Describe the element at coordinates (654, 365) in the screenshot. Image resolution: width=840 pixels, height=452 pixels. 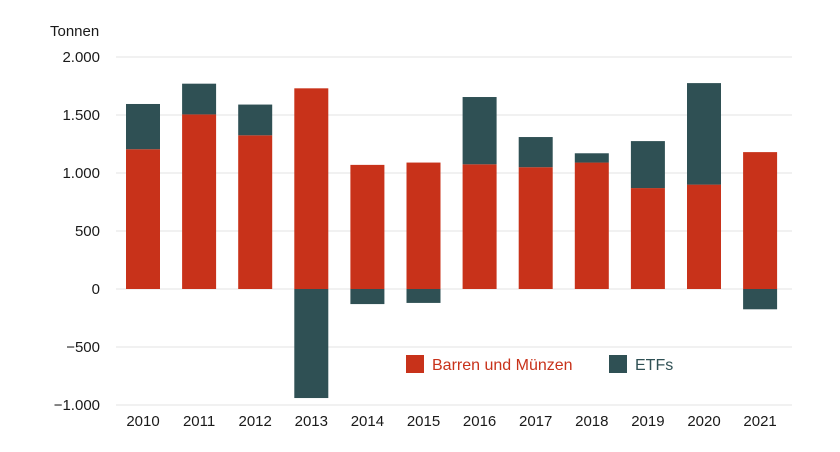
I see `legend-label: ETFs` at that location.